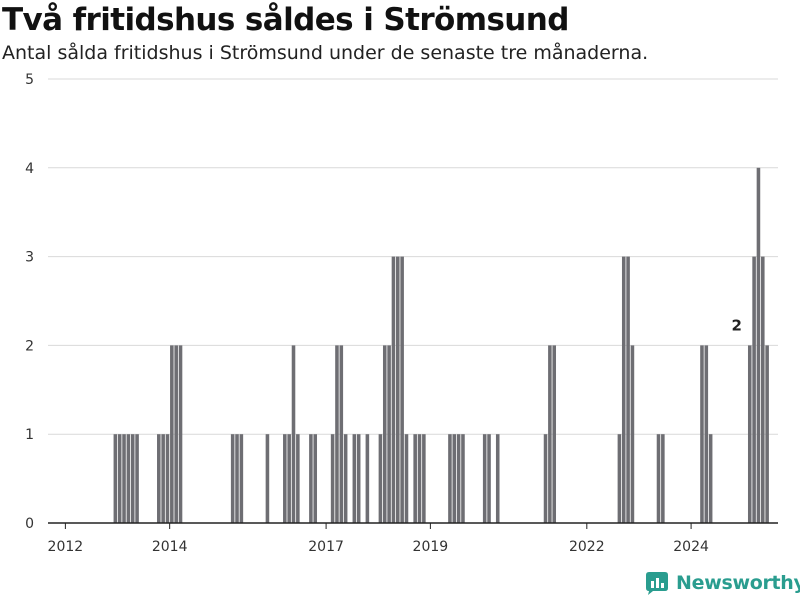  Describe the element at coordinates (29, 169) in the screenshot. I see `y-tick-label: 4` at that location.